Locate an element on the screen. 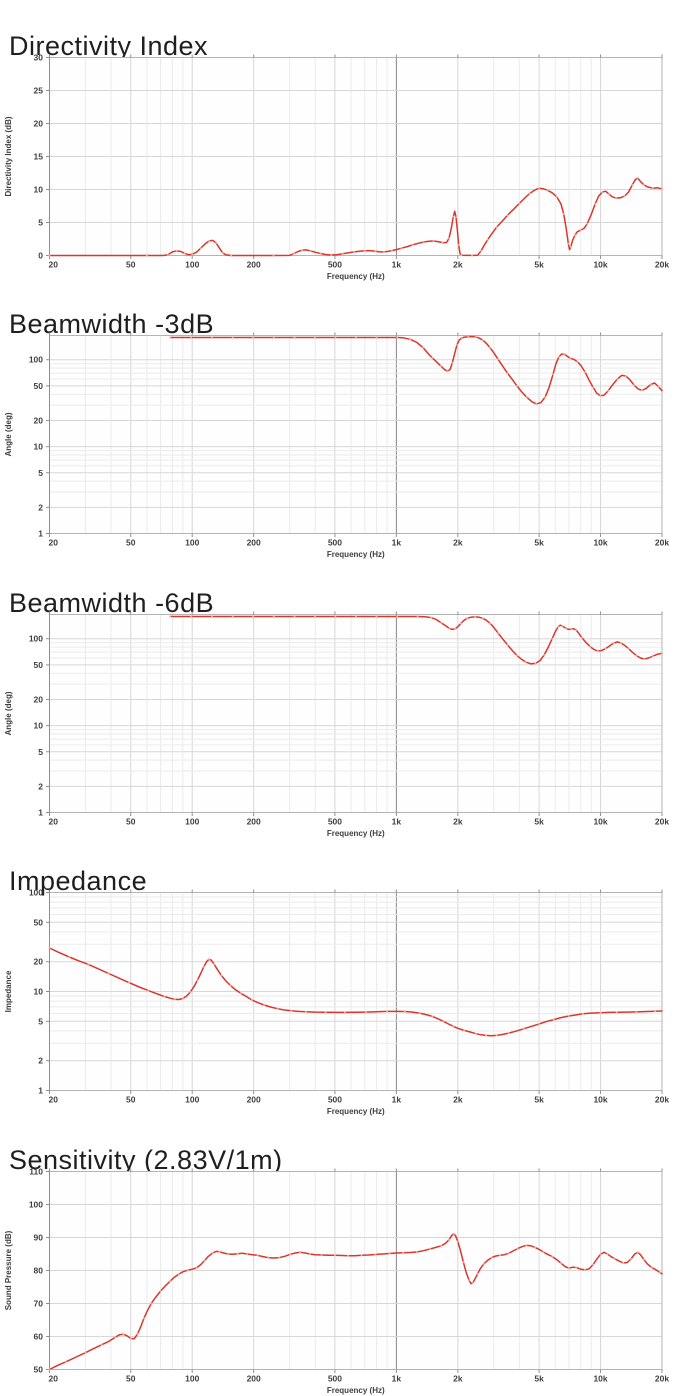 This screenshot has width=677, height=1396. svg-text: 80 is located at coordinates (39, 1271).